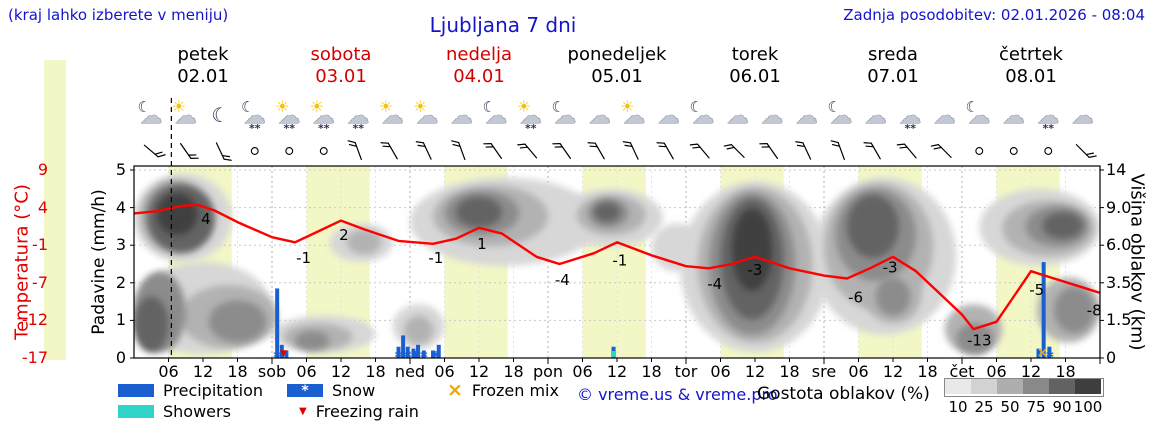 Image resolution: width=1152 pixels, height=443 pixels. What do you see at coordinates (136, 411) in the screenshot?
I see `showers-swatch-icon` at bounding box center [136, 411].